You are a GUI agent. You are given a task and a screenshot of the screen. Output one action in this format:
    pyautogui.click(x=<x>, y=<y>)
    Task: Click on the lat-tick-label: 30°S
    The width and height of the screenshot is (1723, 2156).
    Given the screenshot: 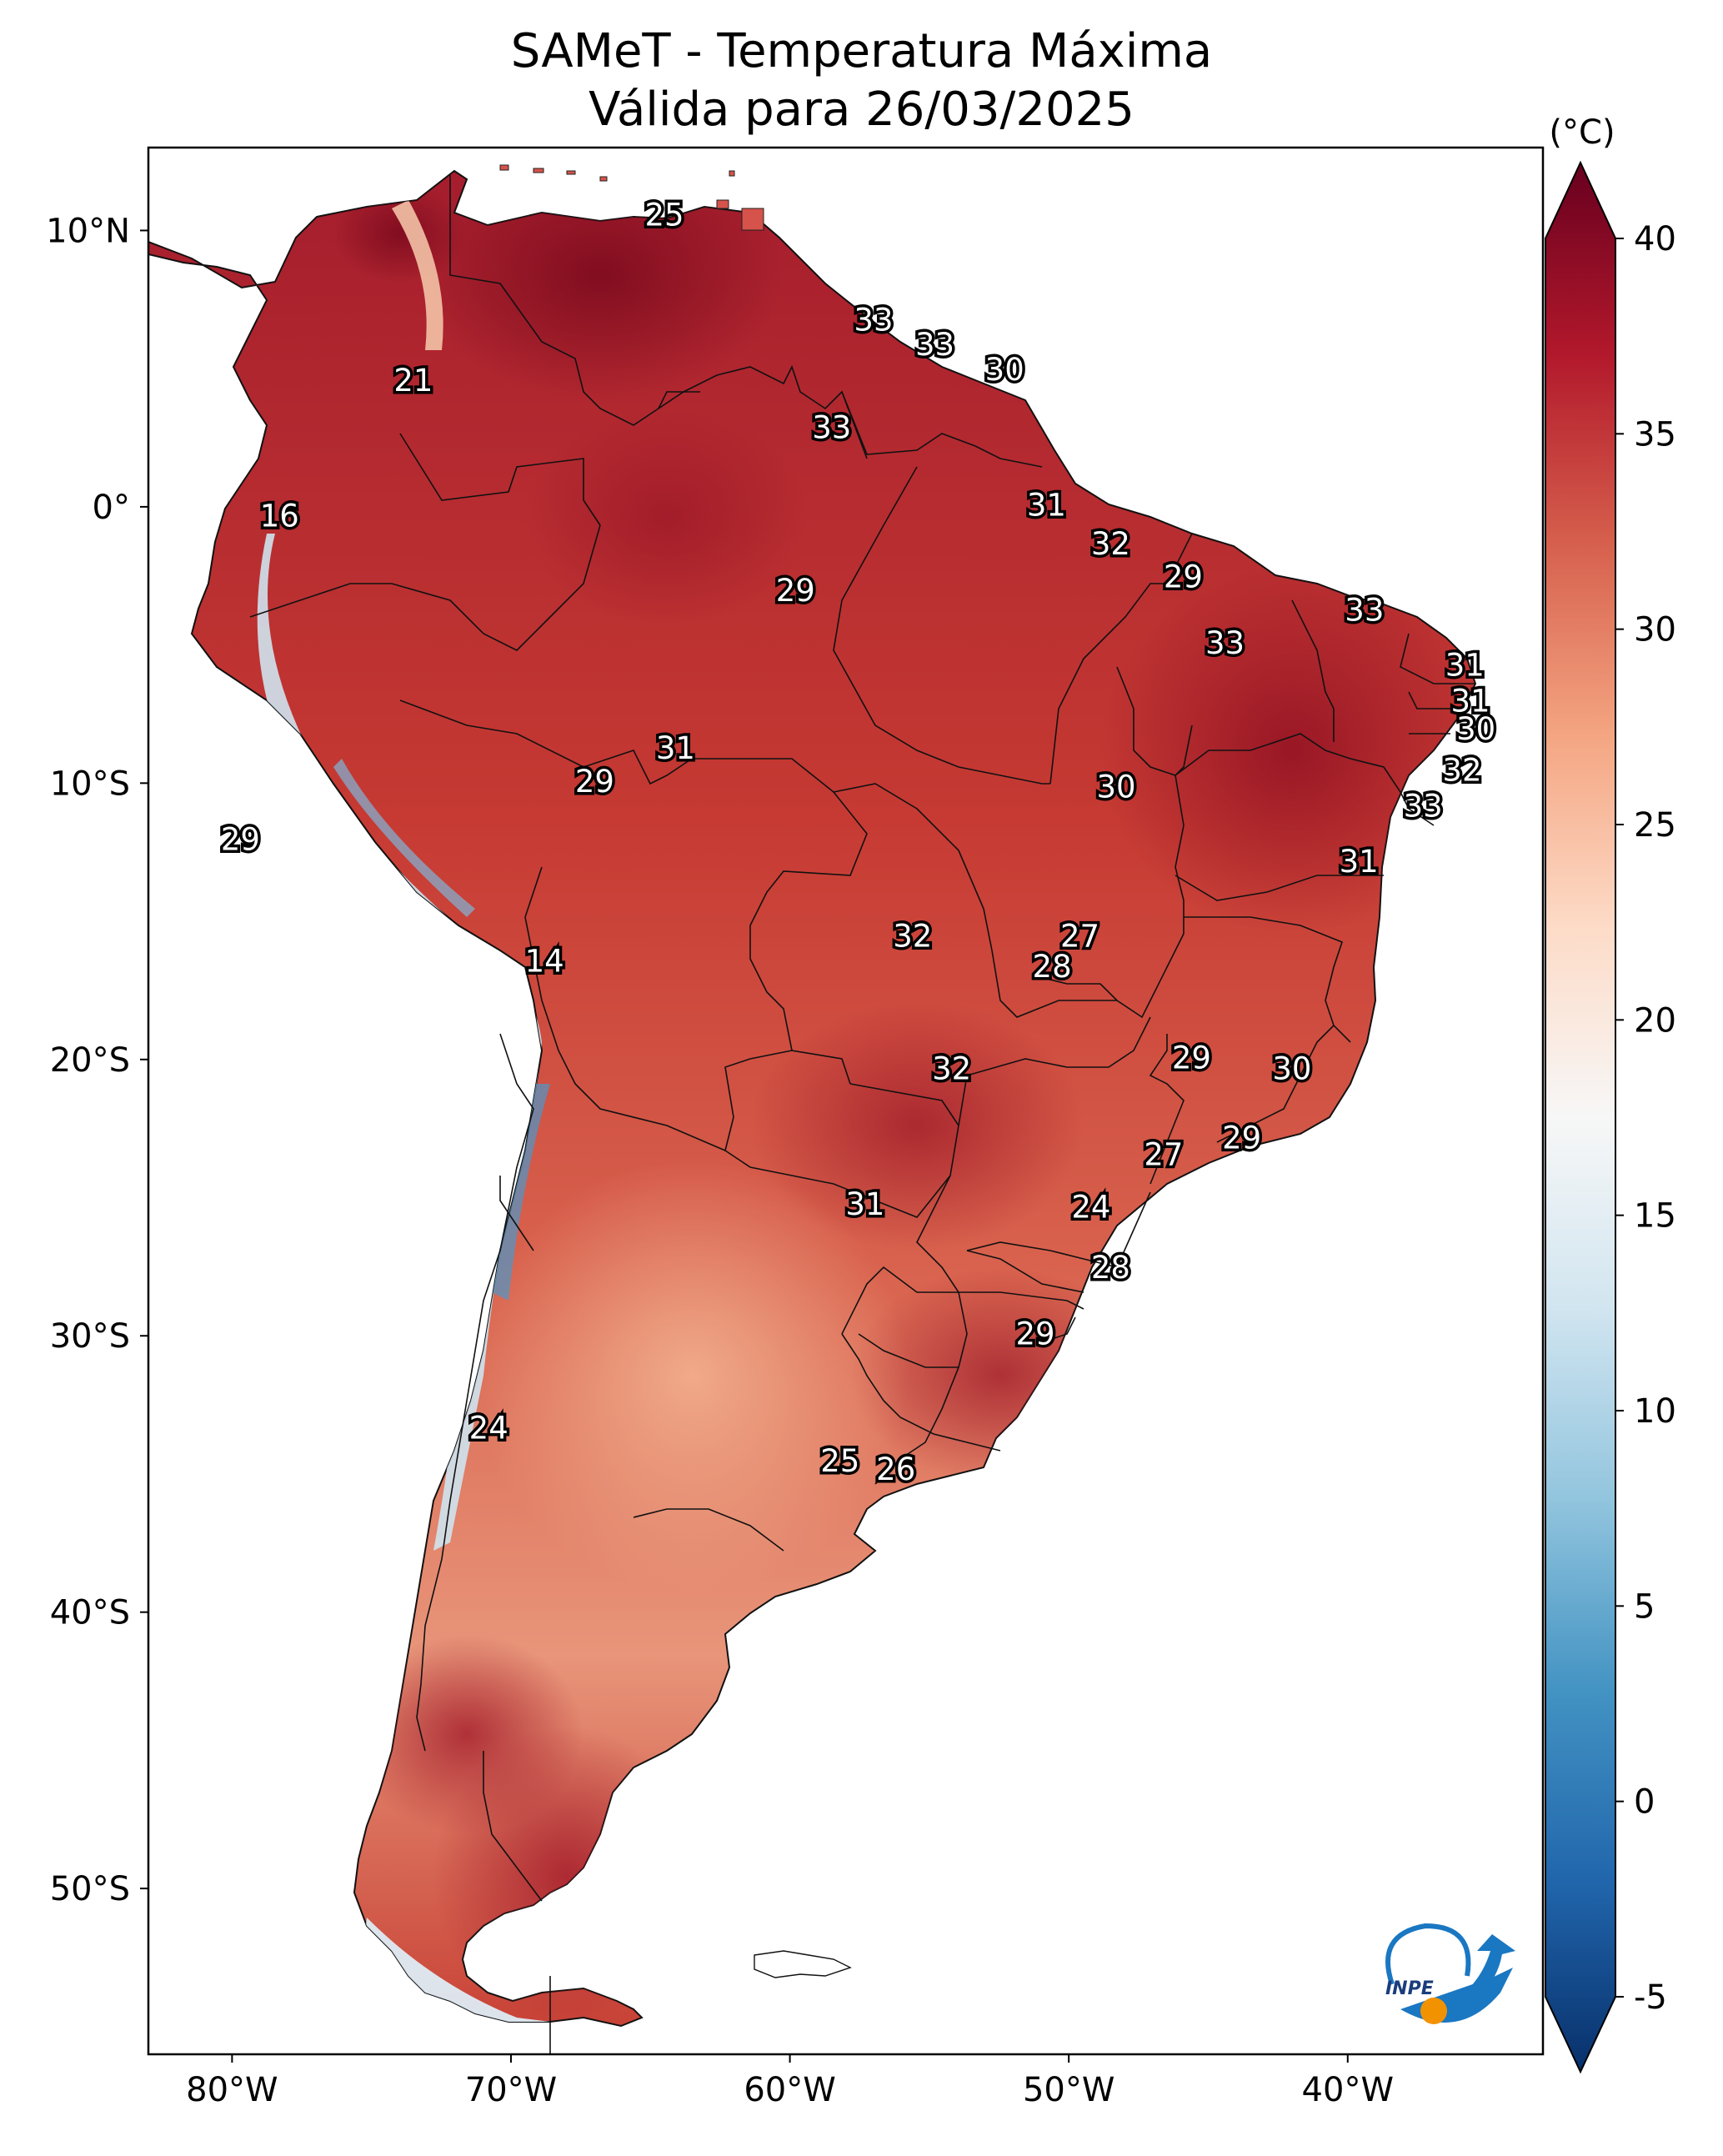 What is the action you would take?
    pyautogui.click(x=90, y=1336)
    